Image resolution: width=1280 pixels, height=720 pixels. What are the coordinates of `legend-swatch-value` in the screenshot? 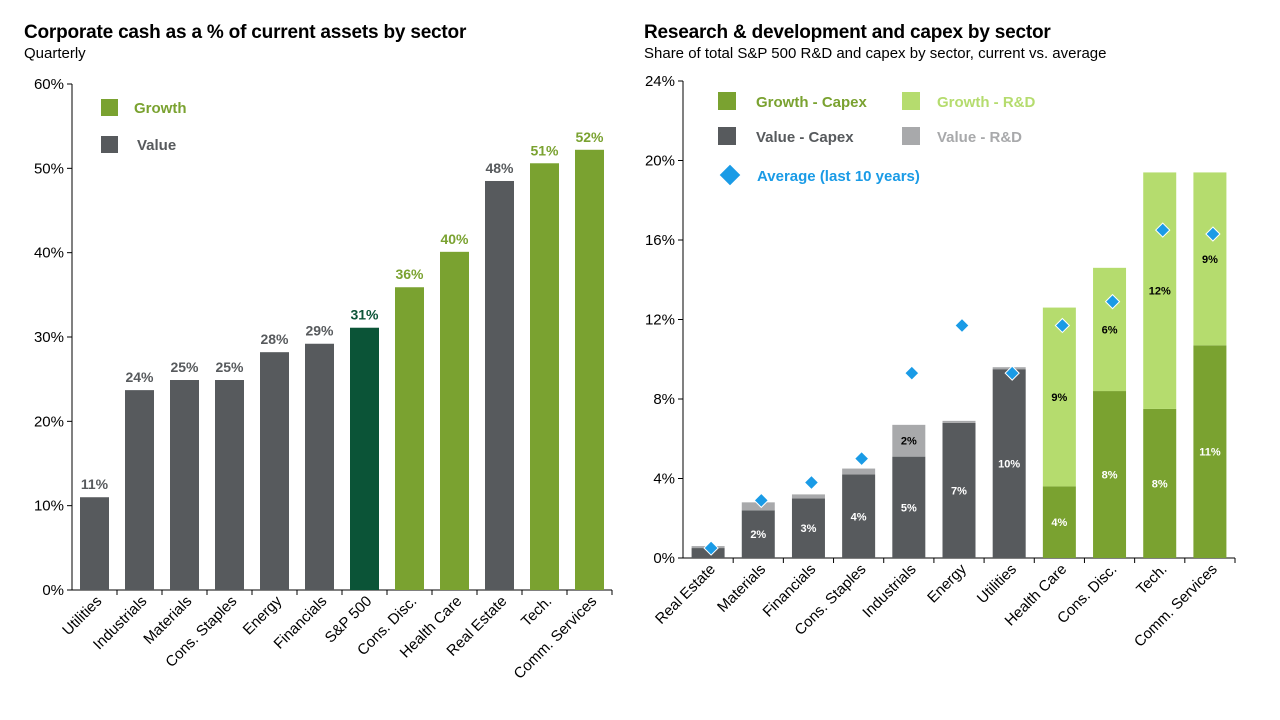 It's located at (109, 144).